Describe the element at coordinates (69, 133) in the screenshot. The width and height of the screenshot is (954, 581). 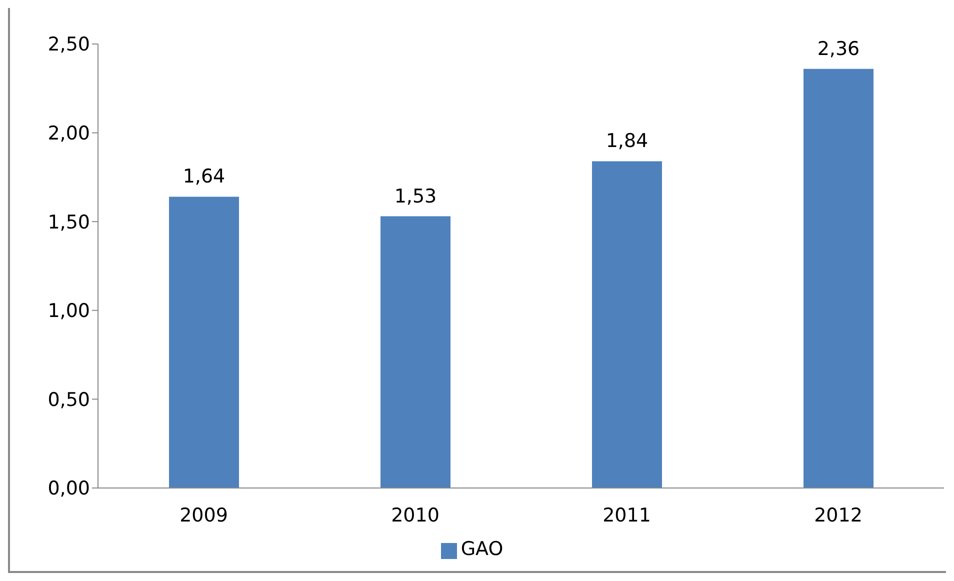
I see `y-tick-label: 2,00` at that location.